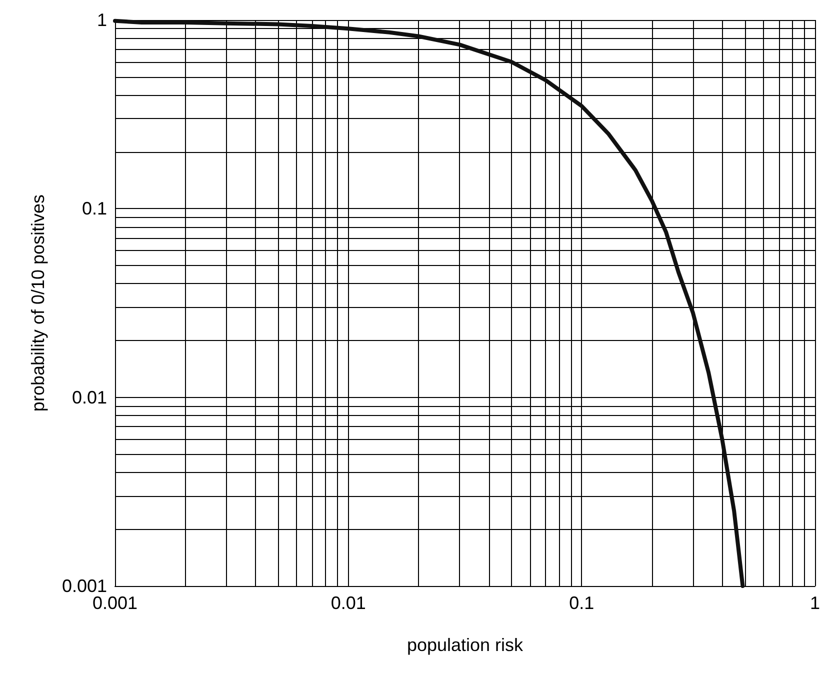 The width and height of the screenshot is (840, 682). Describe the element at coordinates (815, 603) in the screenshot. I see `x-tick-label: 1` at that location.